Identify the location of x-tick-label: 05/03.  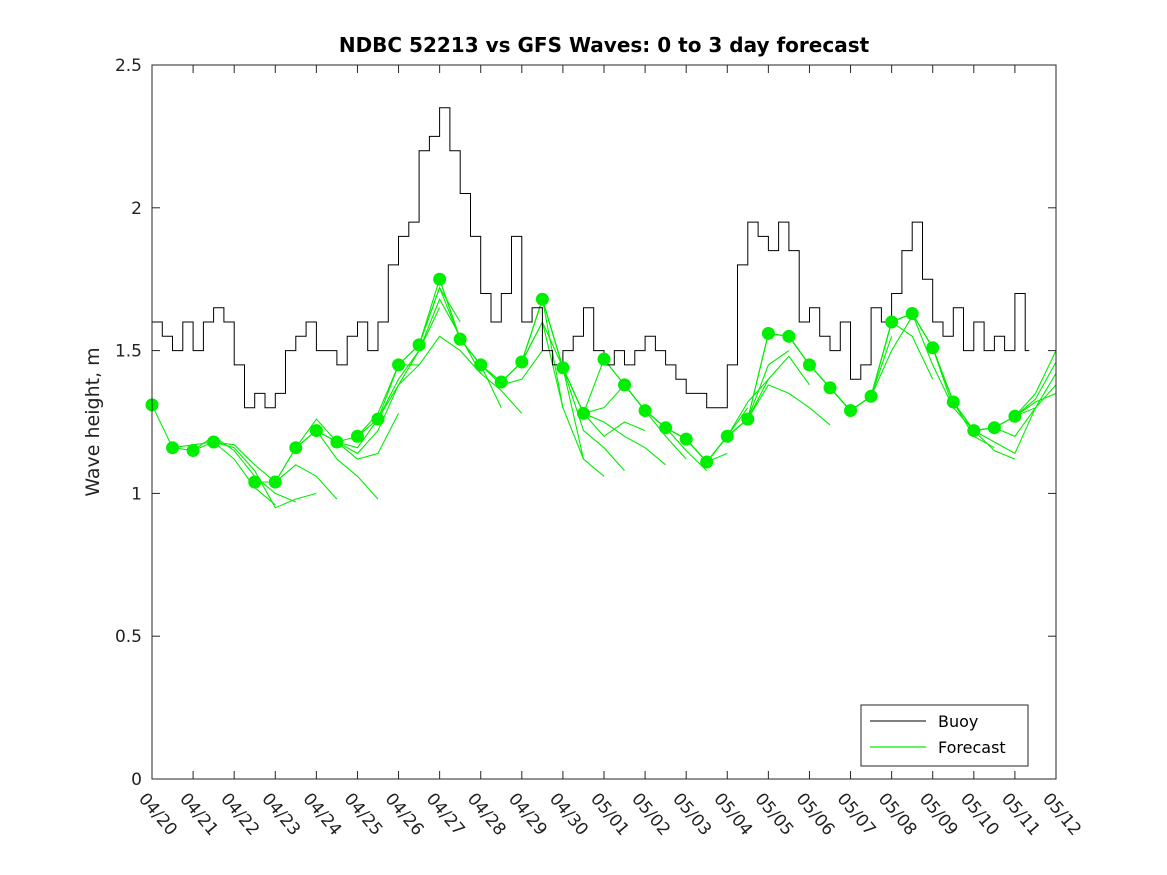
(691, 814).